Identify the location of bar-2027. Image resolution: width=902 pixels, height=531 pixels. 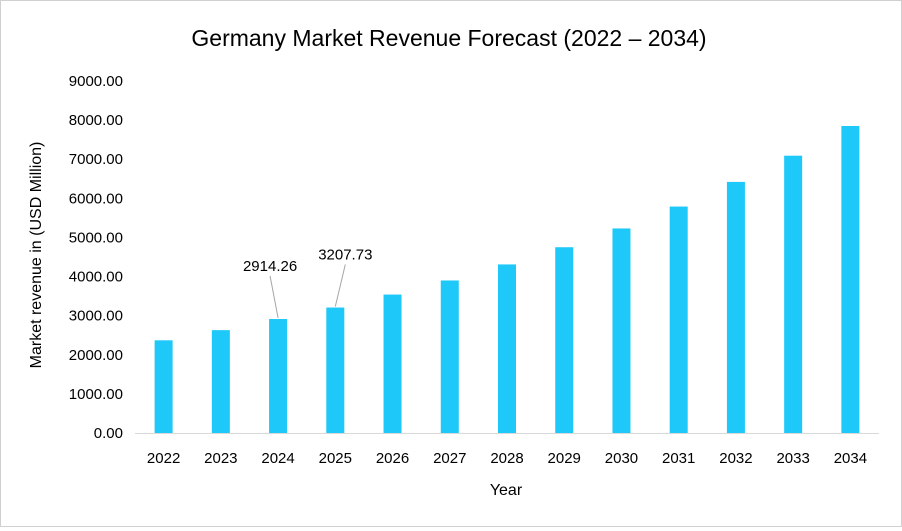
(449, 356).